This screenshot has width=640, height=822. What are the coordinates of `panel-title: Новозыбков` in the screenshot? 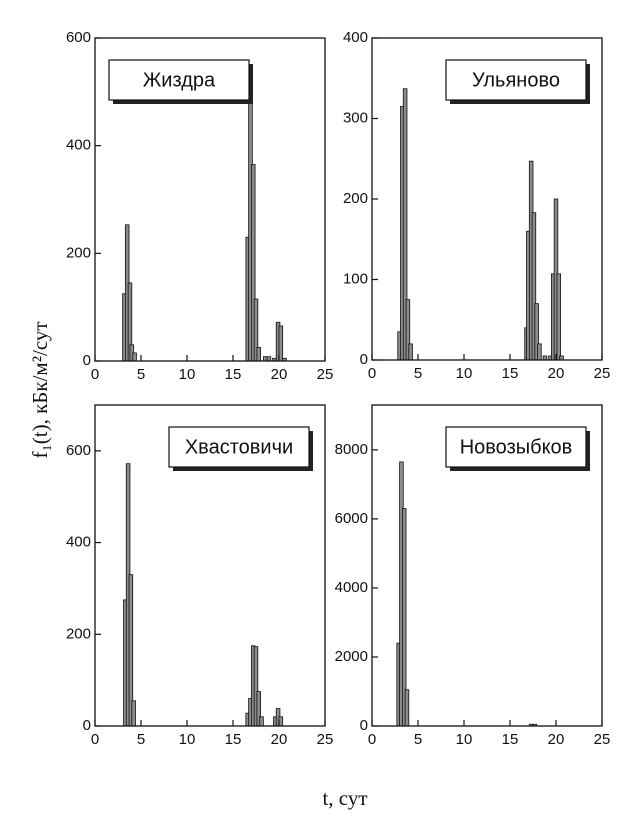 It's located at (516, 447).